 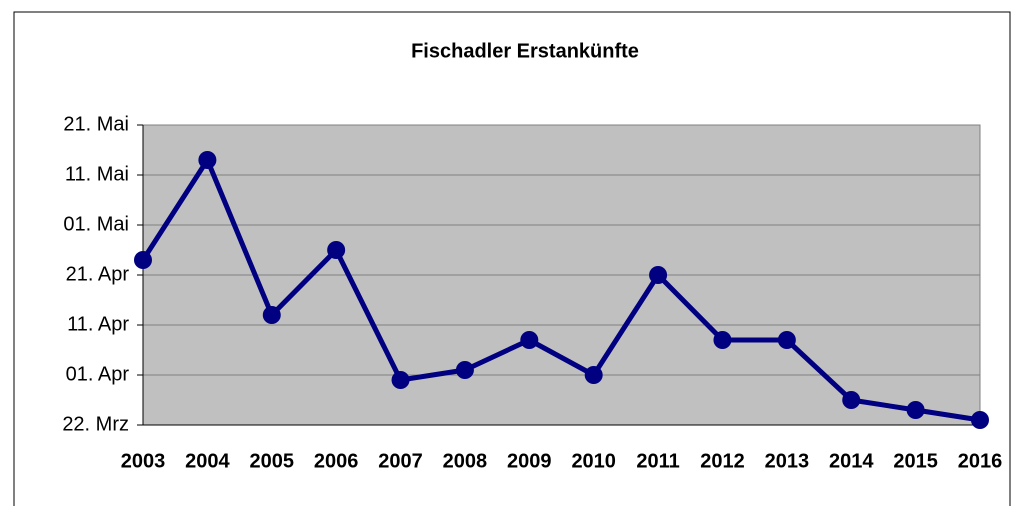 I want to click on y-tick-label: 11. Mai, so click(x=97, y=174).